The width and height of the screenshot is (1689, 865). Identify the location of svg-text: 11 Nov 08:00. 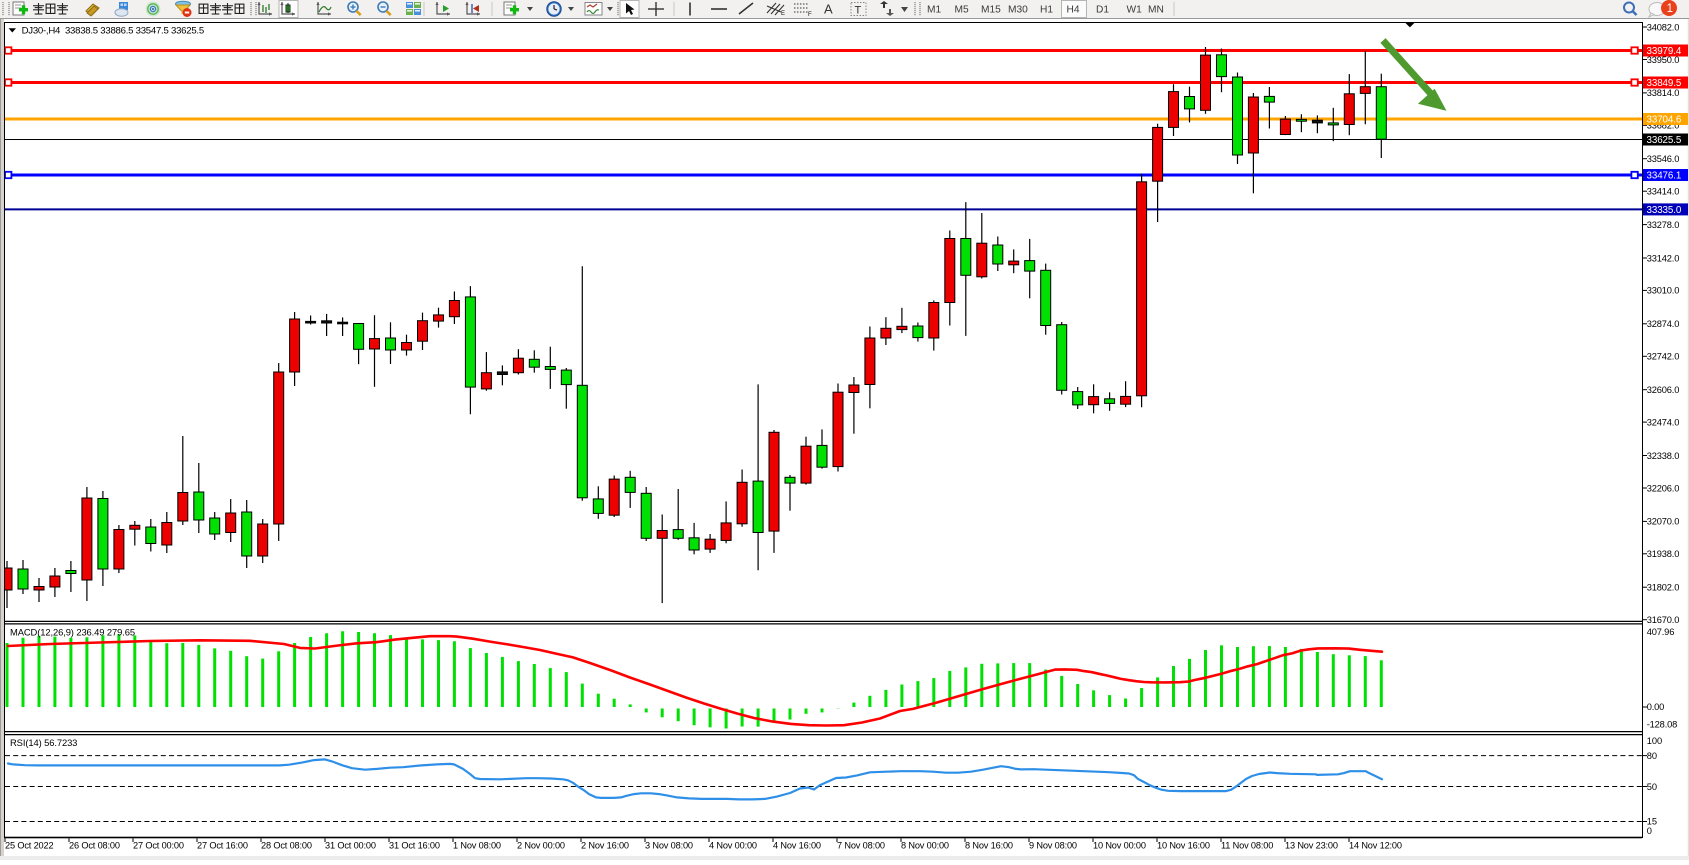
(1247, 846).